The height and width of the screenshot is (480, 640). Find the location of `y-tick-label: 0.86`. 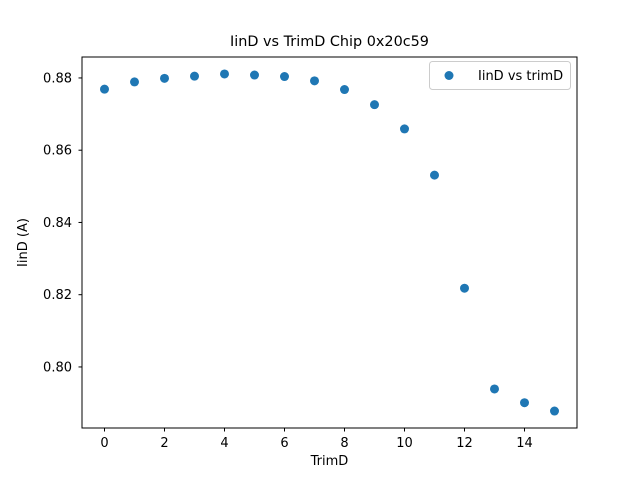

y-tick-label: 0.86 is located at coordinates (57, 151).